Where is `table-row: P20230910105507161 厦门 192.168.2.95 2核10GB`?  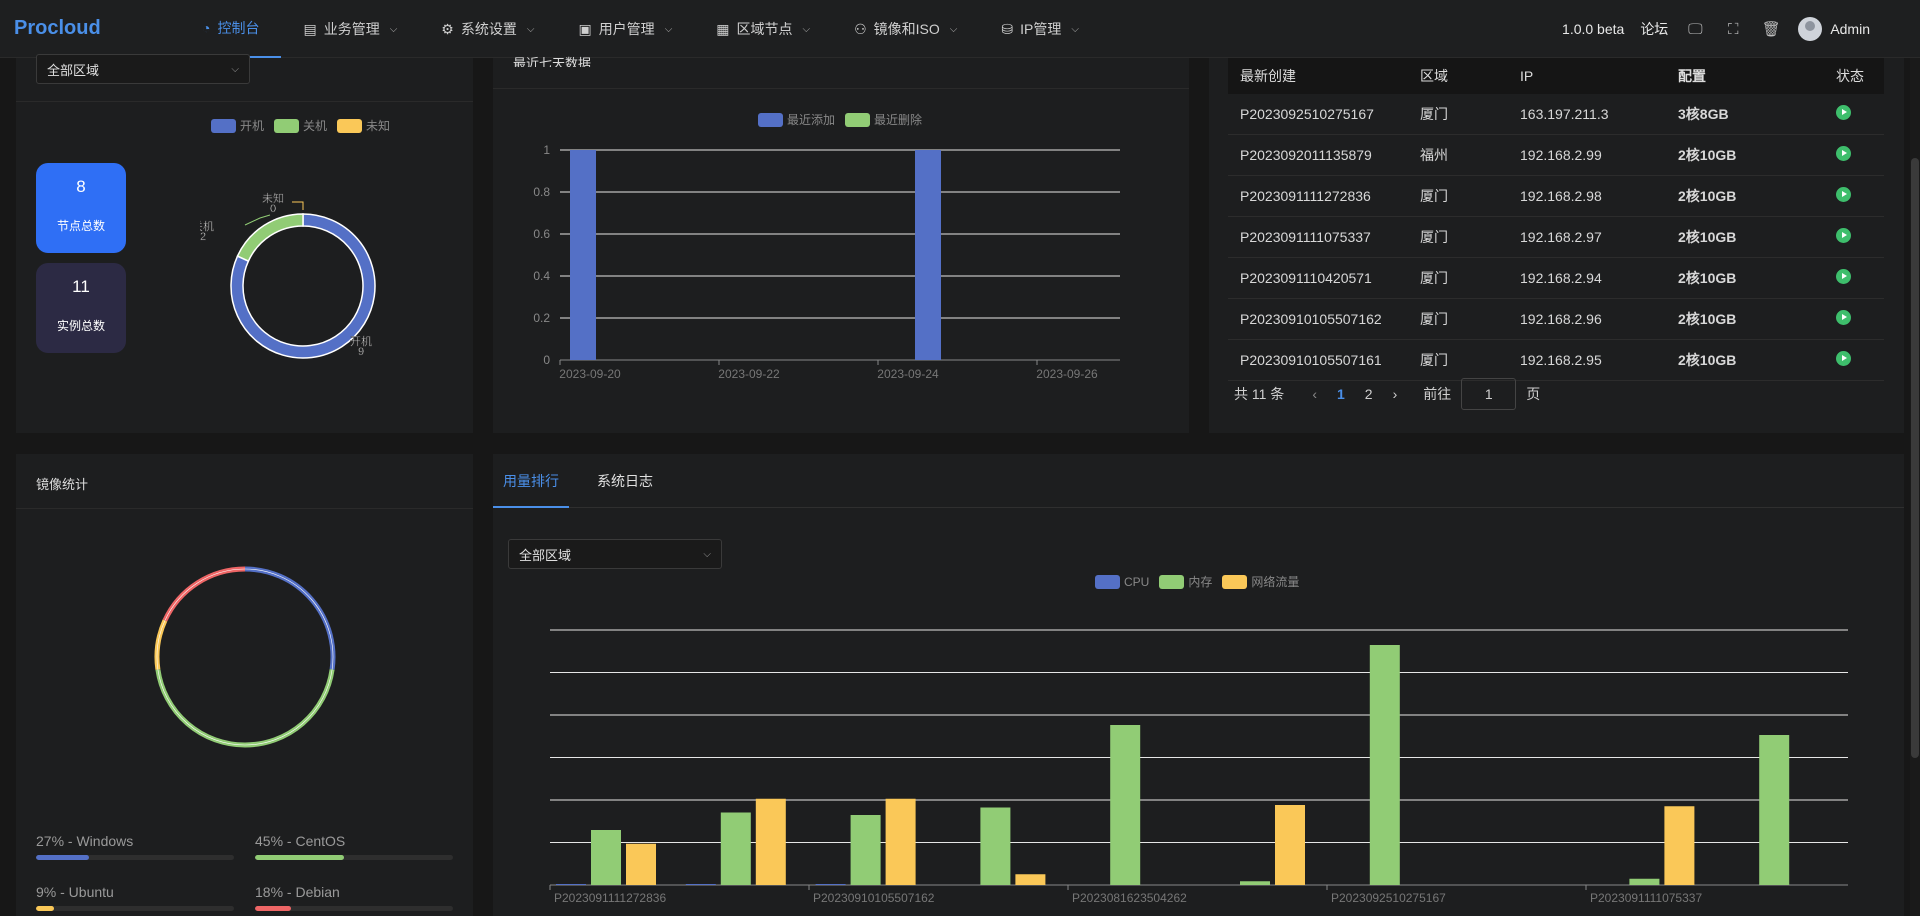
table-row: P20230910105507161 厦门 192.168.2.95 2核10GB is located at coordinates (1556, 360).